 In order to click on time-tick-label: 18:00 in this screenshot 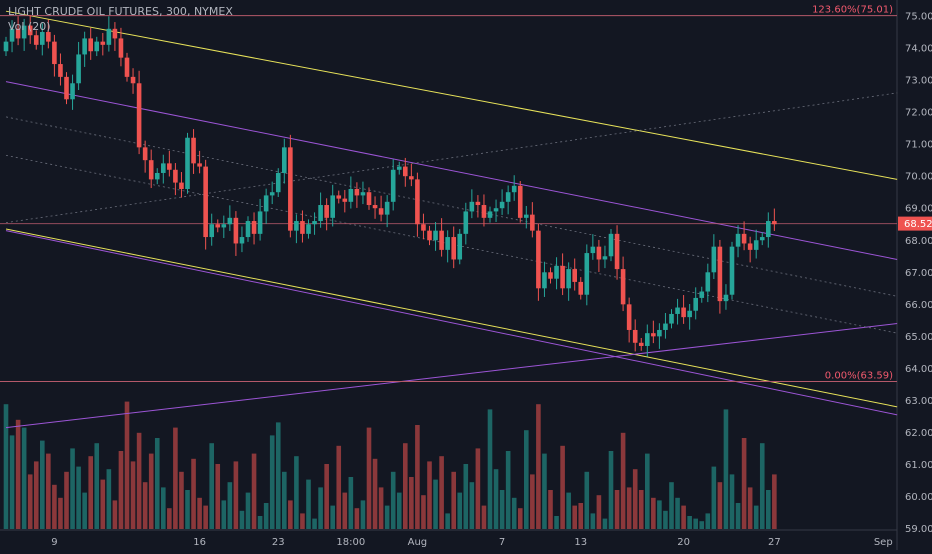, I will do `click(350, 542)`.